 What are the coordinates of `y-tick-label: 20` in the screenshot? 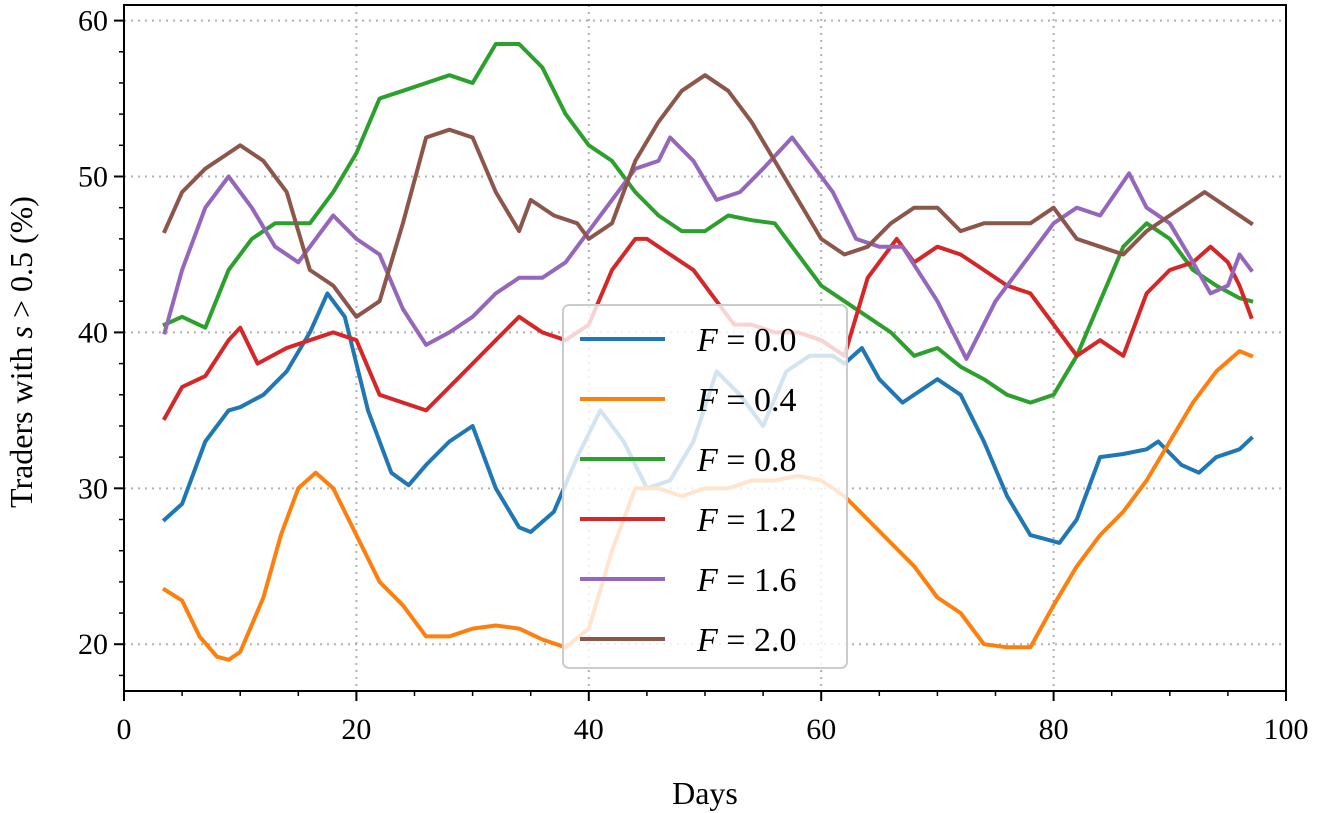 It's located at (93, 644).